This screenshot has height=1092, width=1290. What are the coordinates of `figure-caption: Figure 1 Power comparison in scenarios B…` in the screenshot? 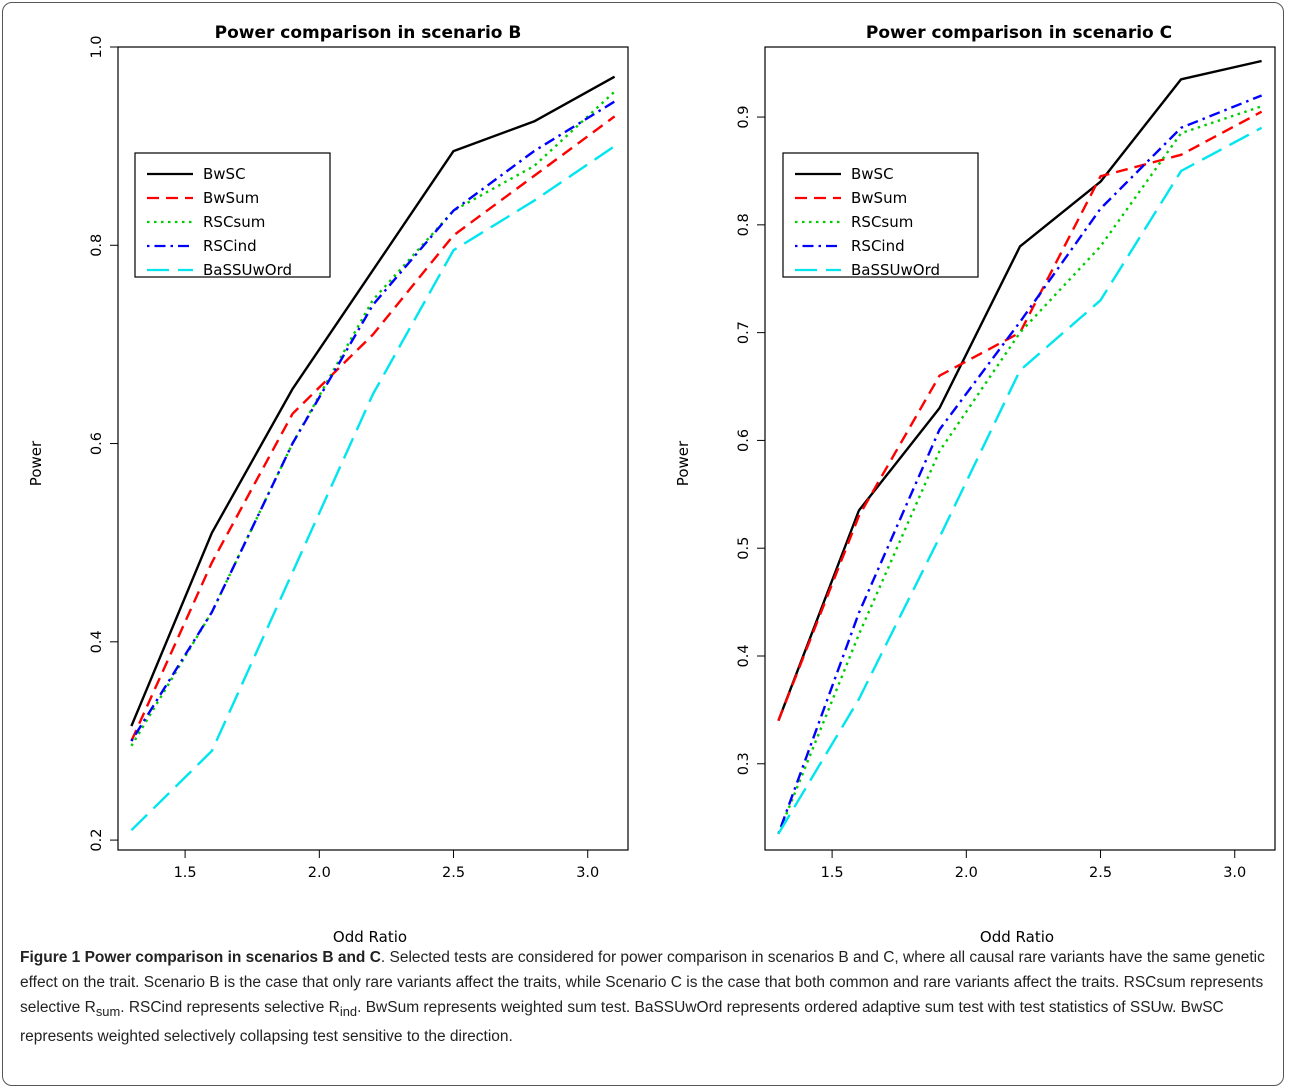 It's located at (647, 997).